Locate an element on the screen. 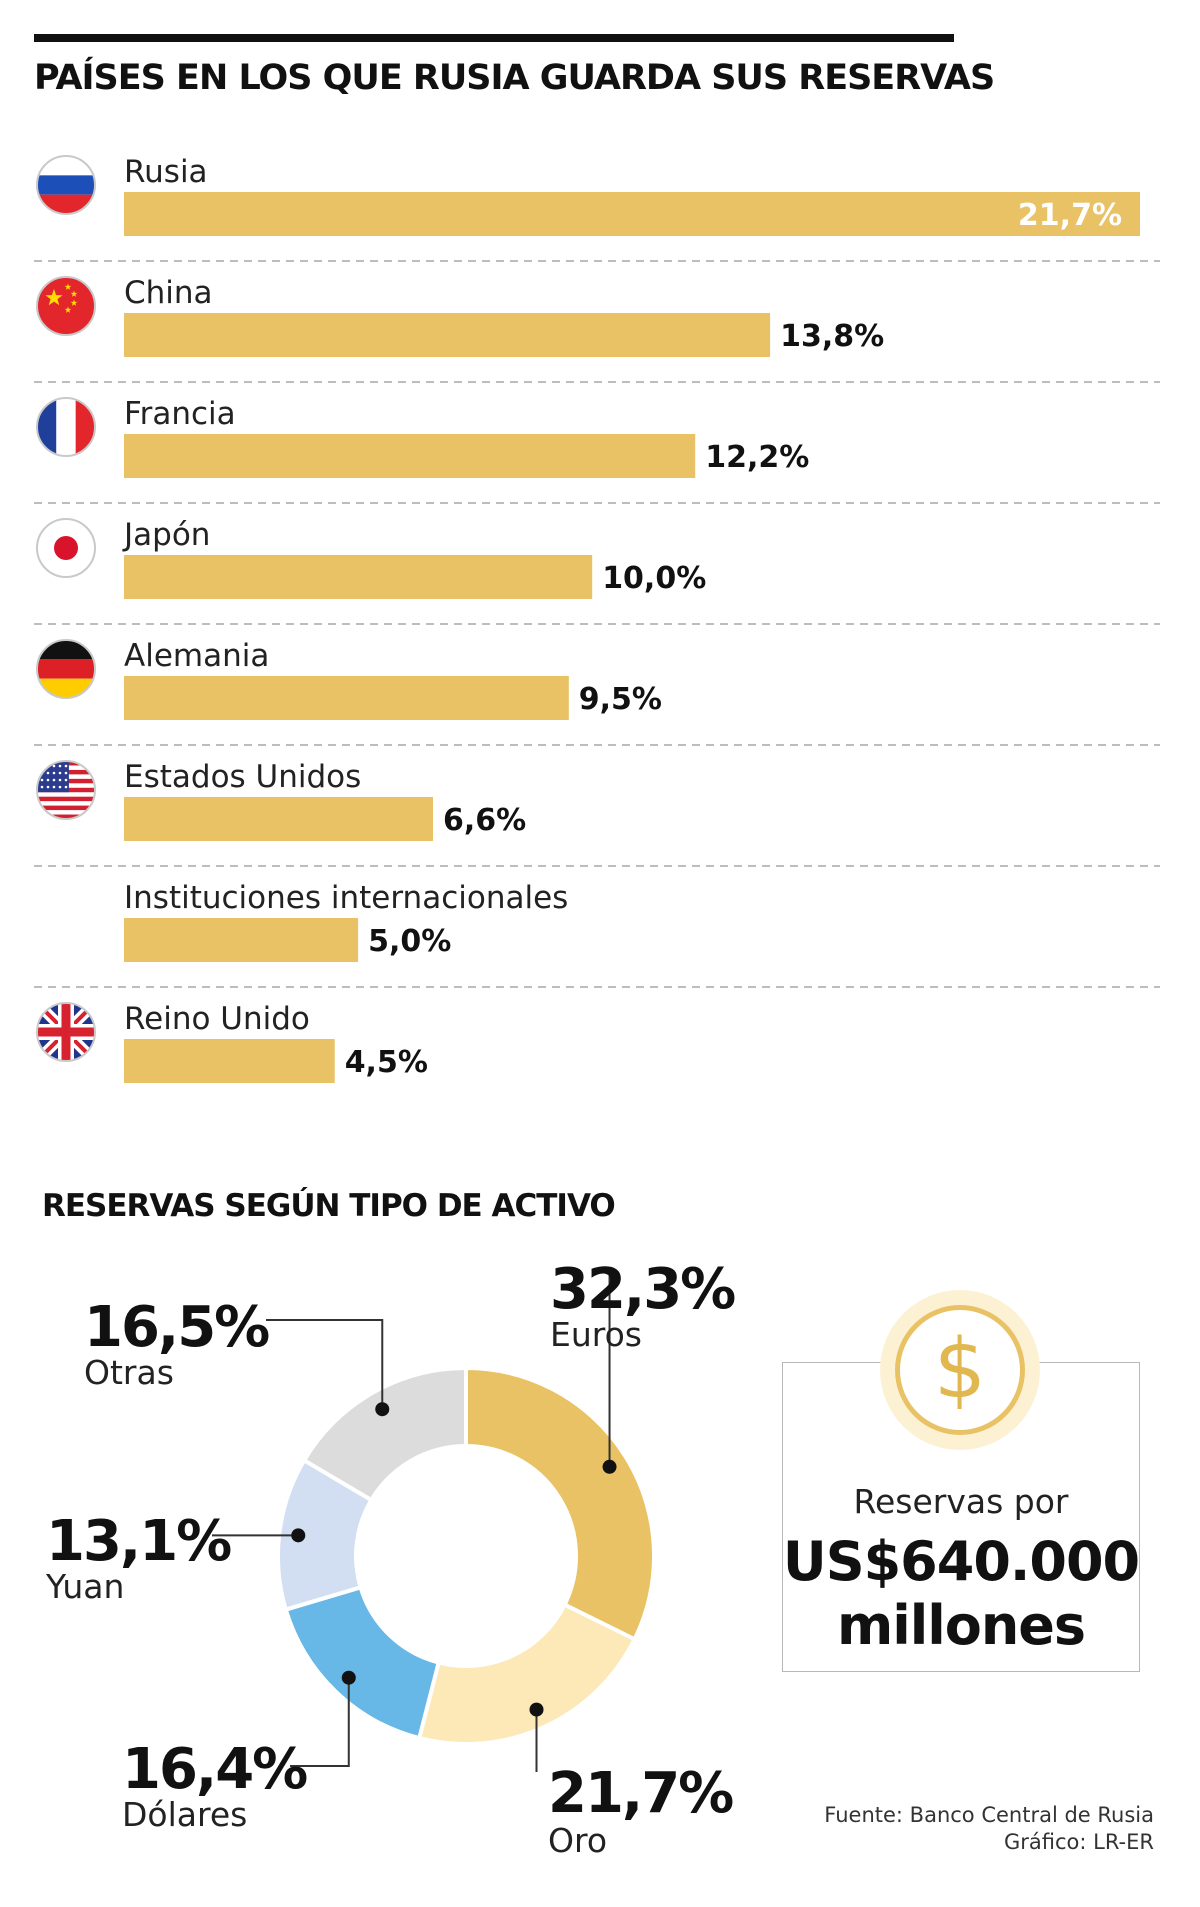 This screenshot has height=1907, width=1200. bar-row: Instituciones internacionales 5,0% is located at coordinates (597, 934).